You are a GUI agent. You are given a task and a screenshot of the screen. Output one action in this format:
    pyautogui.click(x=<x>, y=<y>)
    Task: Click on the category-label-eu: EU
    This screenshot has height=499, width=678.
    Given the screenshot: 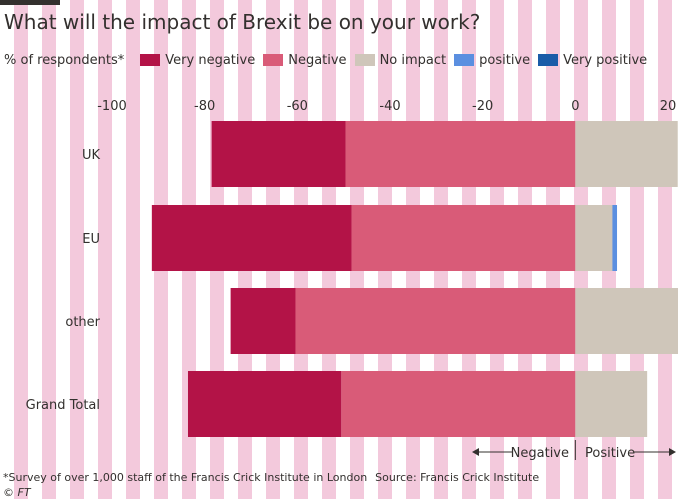 What is the action you would take?
    pyautogui.click(x=91, y=239)
    